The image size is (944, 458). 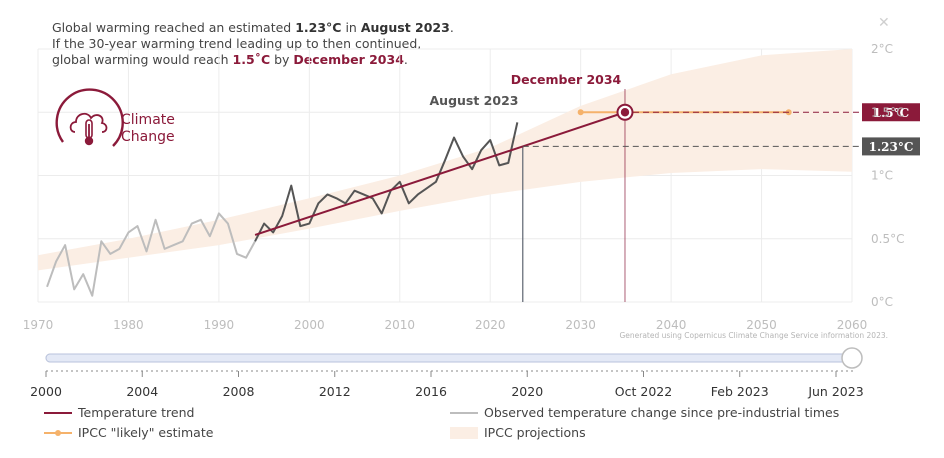 What do you see at coordinates (835, 391) in the screenshot?
I see `slider-tick-label: Jun 2023` at bounding box center [835, 391].